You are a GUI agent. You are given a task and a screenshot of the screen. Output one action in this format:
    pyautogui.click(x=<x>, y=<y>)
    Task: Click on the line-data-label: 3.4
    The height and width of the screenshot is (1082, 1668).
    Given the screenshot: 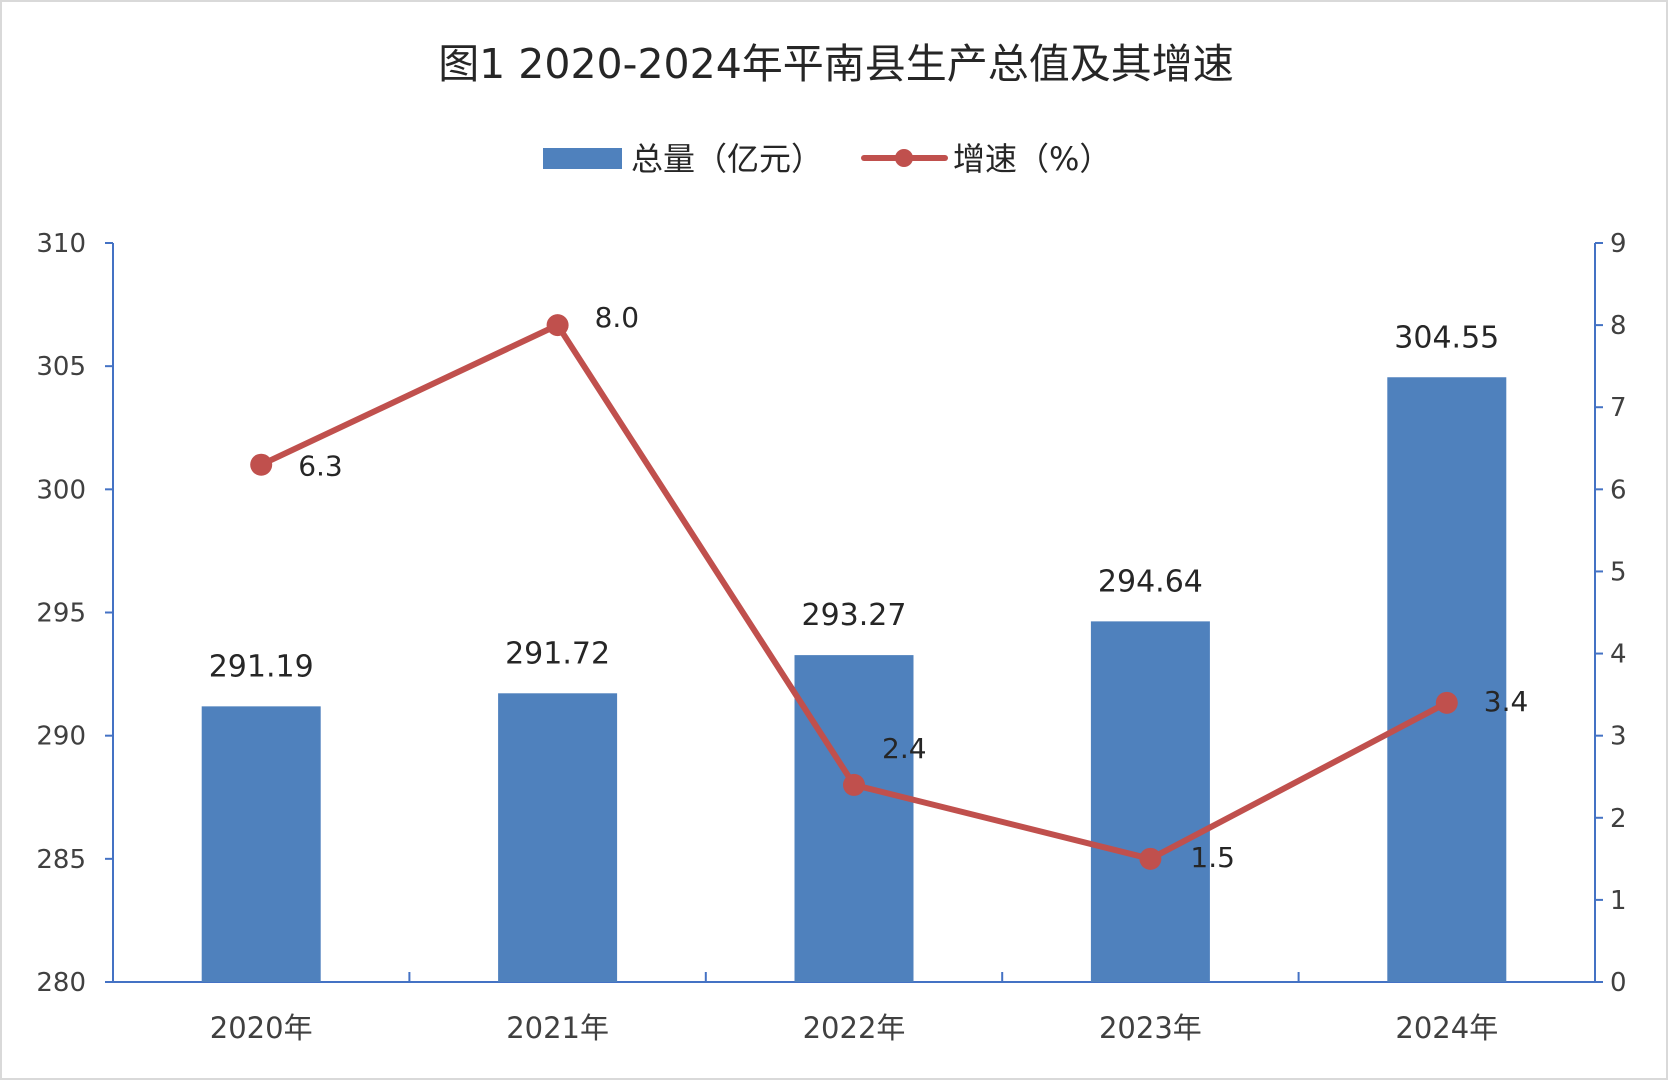 What is the action you would take?
    pyautogui.click(x=1506, y=701)
    